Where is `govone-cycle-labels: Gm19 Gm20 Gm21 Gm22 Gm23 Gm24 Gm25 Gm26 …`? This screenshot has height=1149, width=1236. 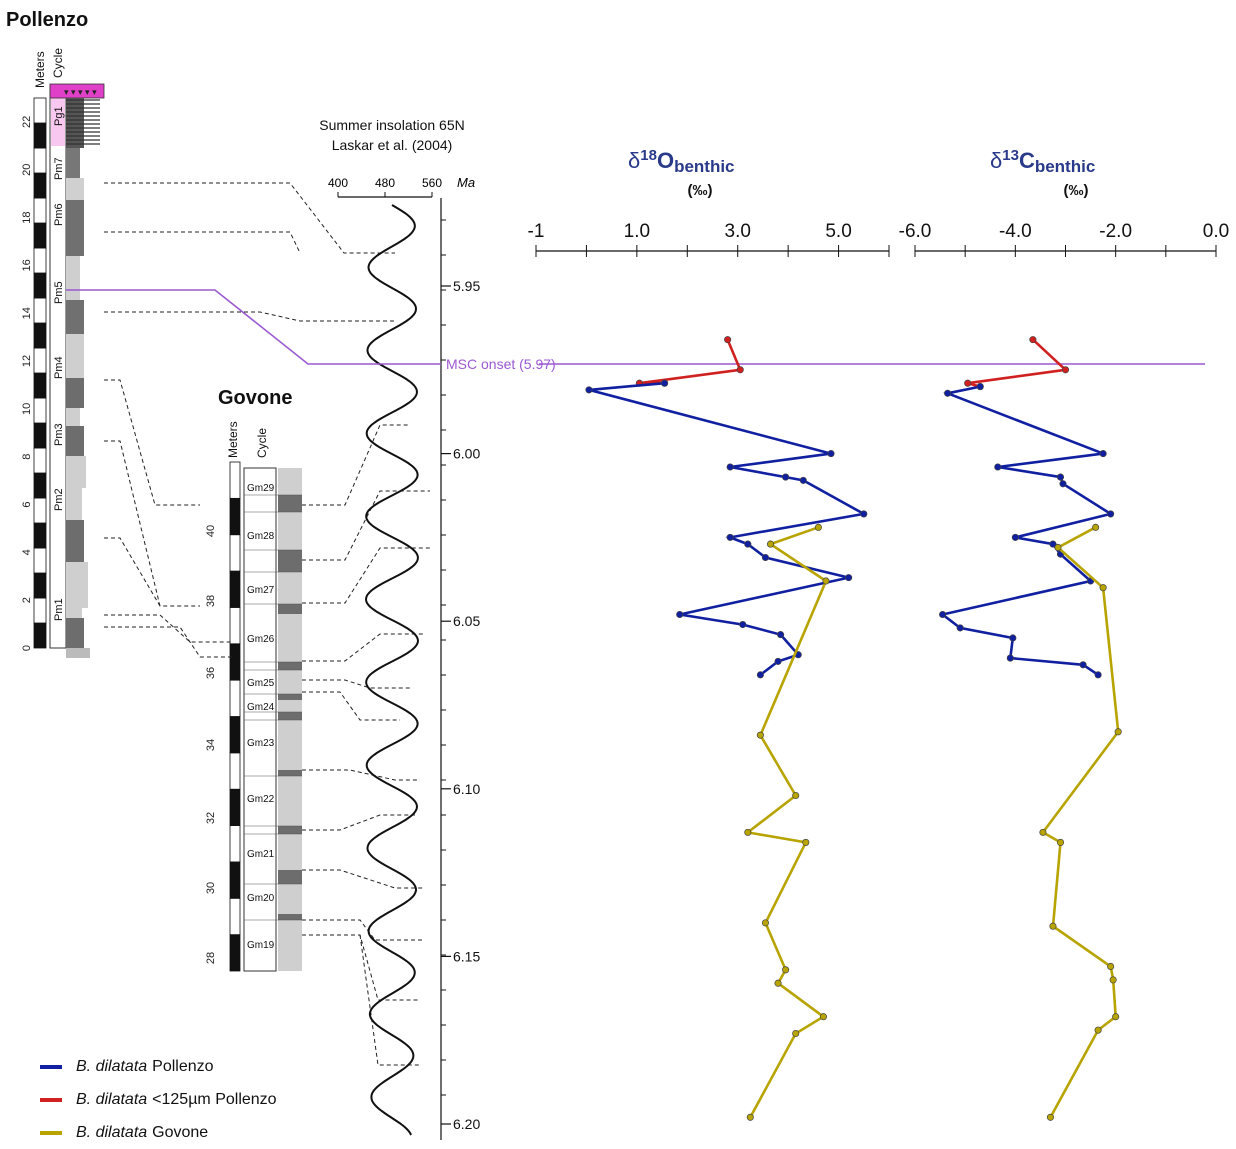
govone-cycle-labels: Gm19 Gm20 Gm21 Gm22 Gm23 Gm24 Gm25 Gm26 … is located at coordinates (261, 717).